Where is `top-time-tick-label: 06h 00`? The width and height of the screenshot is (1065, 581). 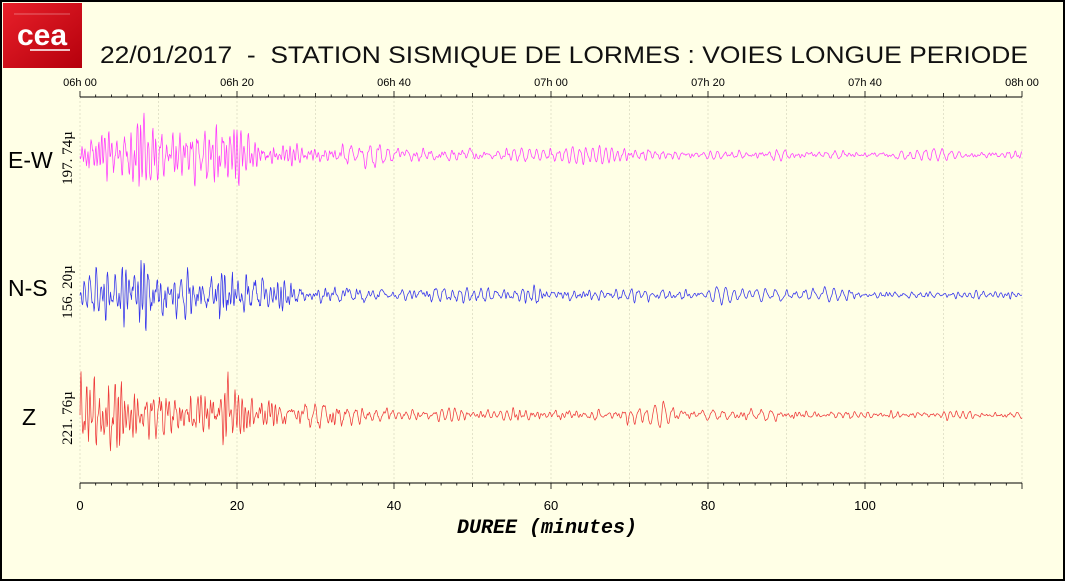 top-time-tick-label: 06h 00 is located at coordinates (80, 83).